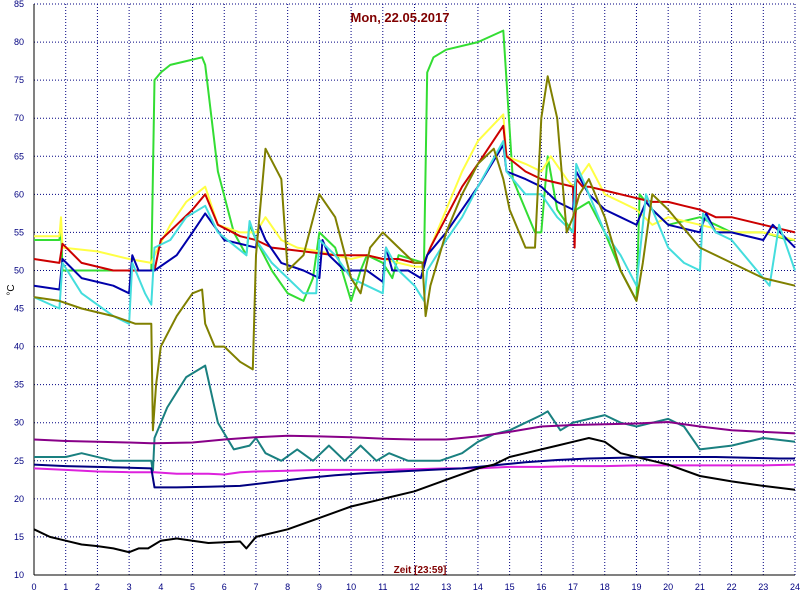 The width and height of the screenshot is (800, 600). I want to click on x-tick-label: 12, so click(414, 587).